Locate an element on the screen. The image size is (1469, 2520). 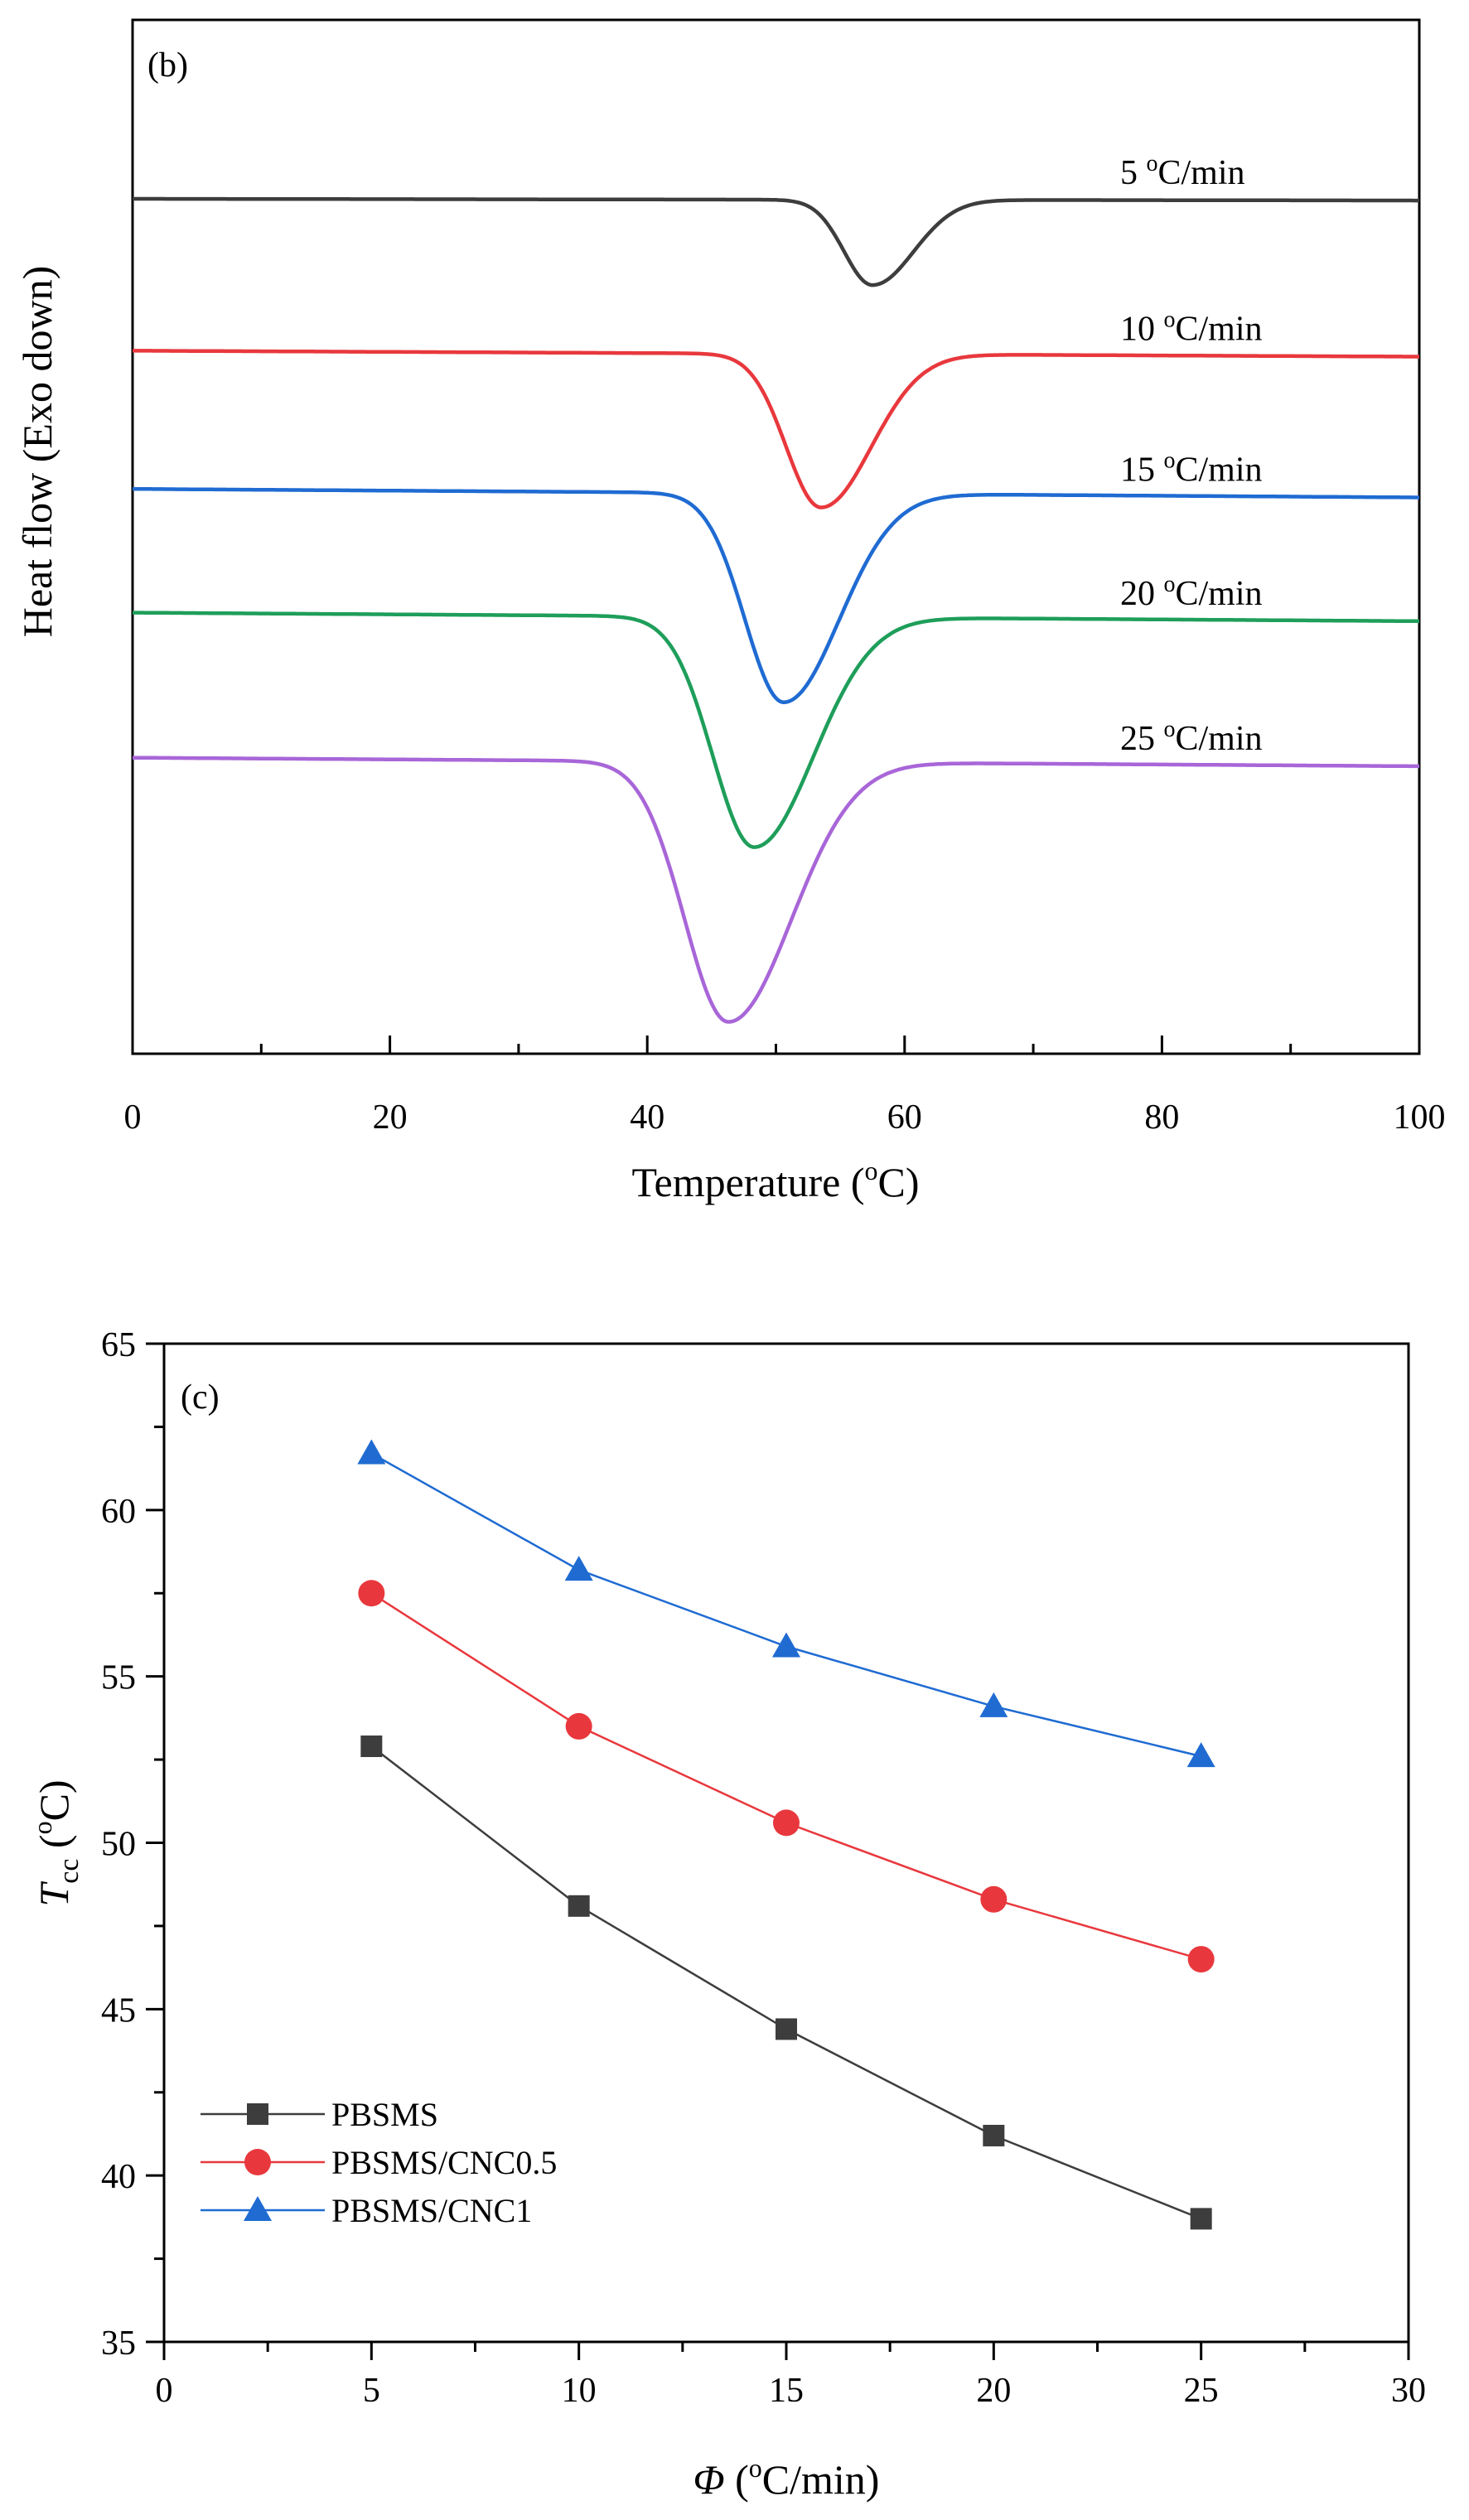
dsc-x-axis-title: Temperature (oC) is located at coordinates (775, 1180).